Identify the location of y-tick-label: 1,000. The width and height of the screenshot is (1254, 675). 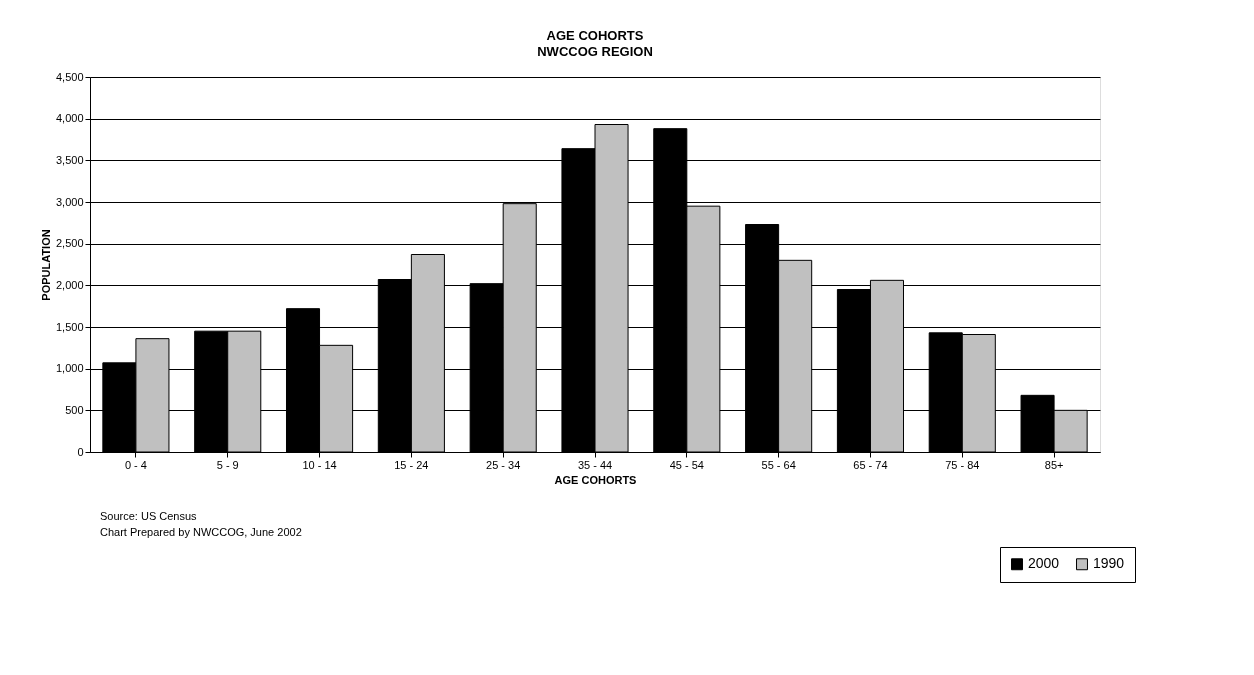
(69, 368).